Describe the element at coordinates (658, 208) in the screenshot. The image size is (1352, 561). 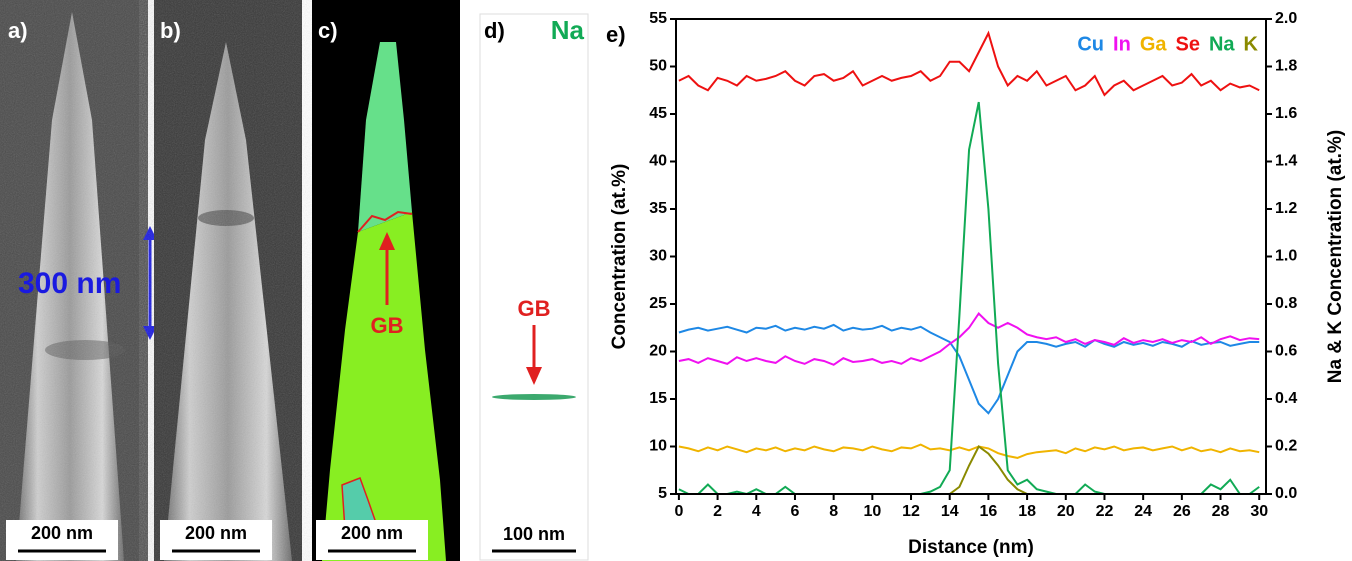
I see `y-tick-label: 35` at that location.